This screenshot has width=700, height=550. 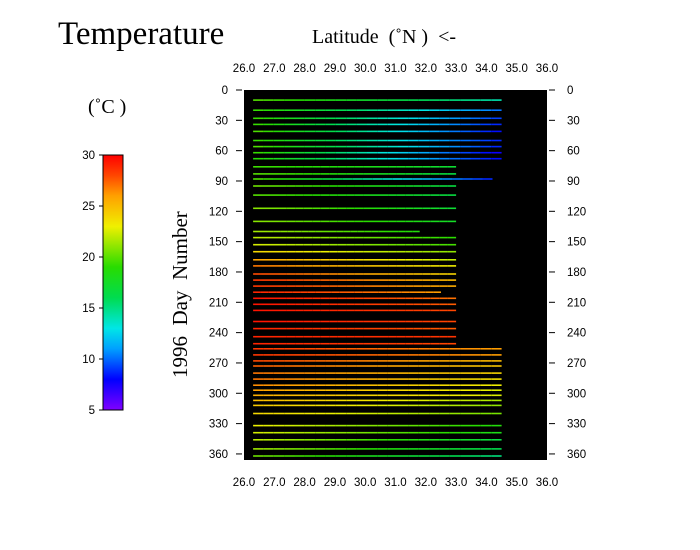 What do you see at coordinates (218, 364) in the screenshot?
I see `y-tick-label-left: 270` at bounding box center [218, 364].